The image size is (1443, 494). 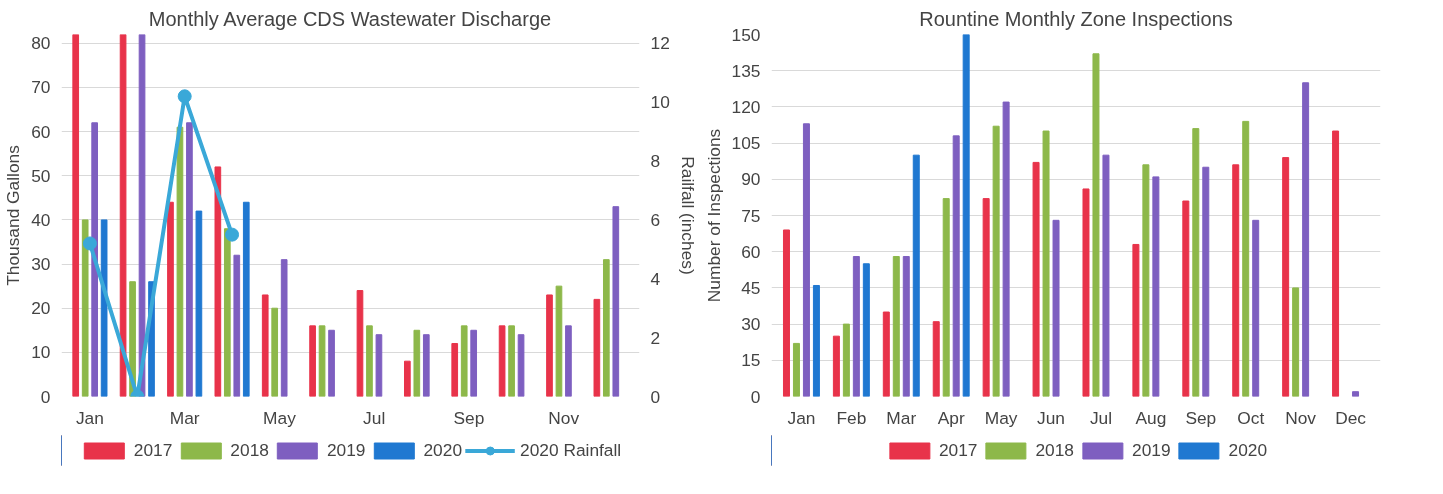 I want to click on x-tick-label: May, so click(x=1001, y=417).